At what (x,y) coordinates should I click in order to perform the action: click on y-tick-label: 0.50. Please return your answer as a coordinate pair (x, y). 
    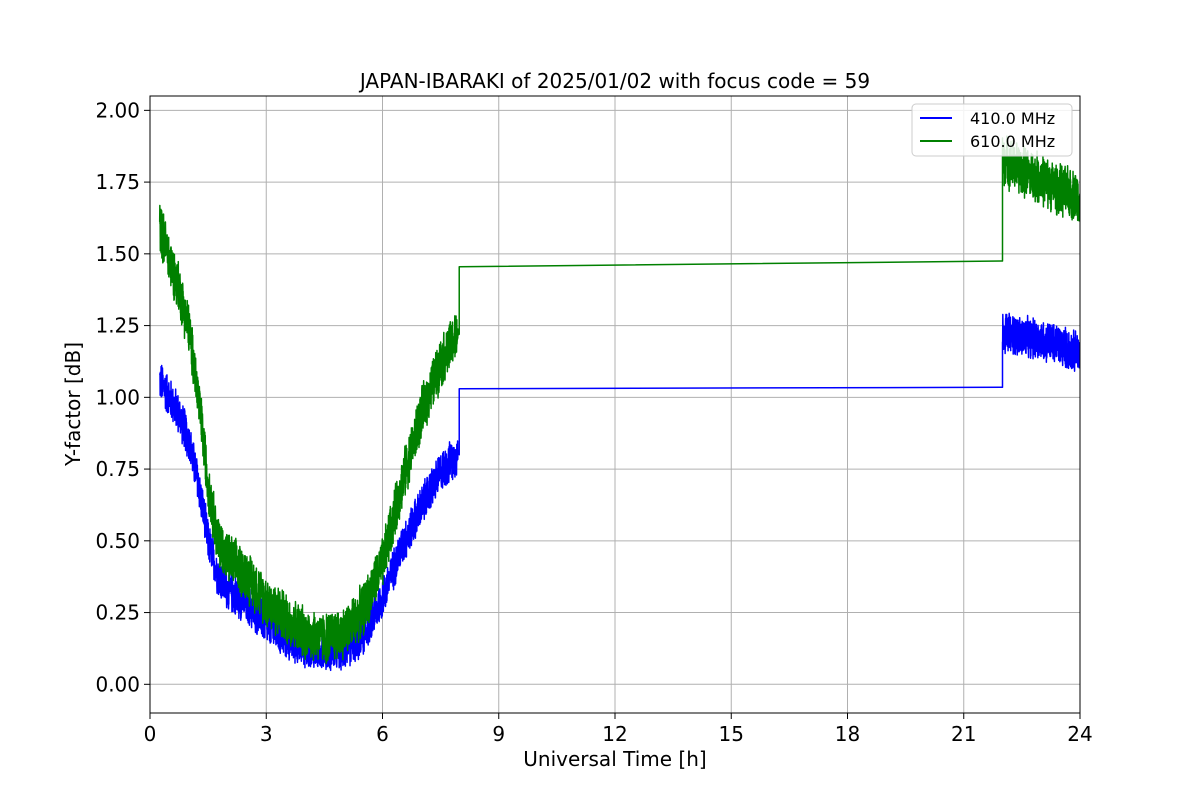
    Looking at the image, I should click on (117, 541).